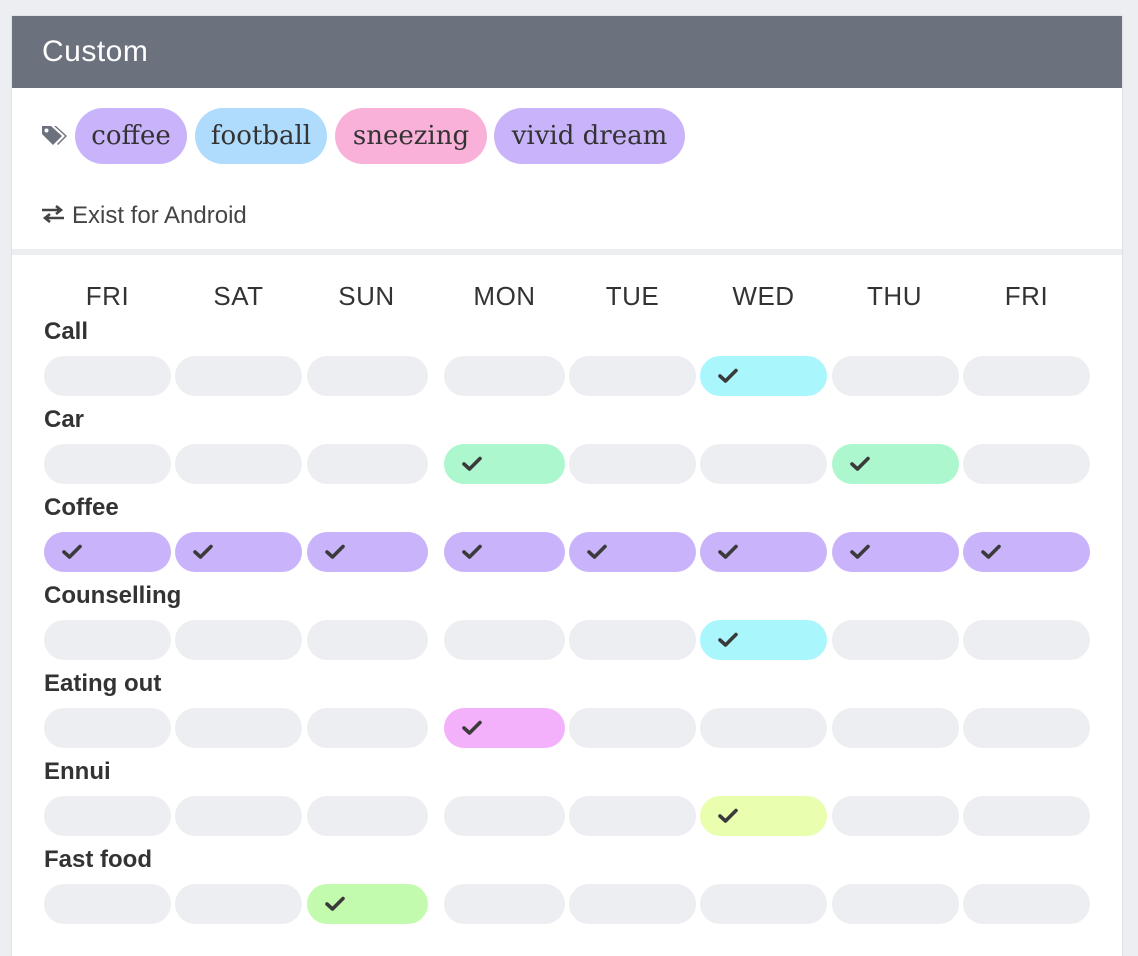 Image resolution: width=1138 pixels, height=956 pixels. Describe the element at coordinates (632, 296) in the screenshot. I see `day-header-tue: TUE` at that location.